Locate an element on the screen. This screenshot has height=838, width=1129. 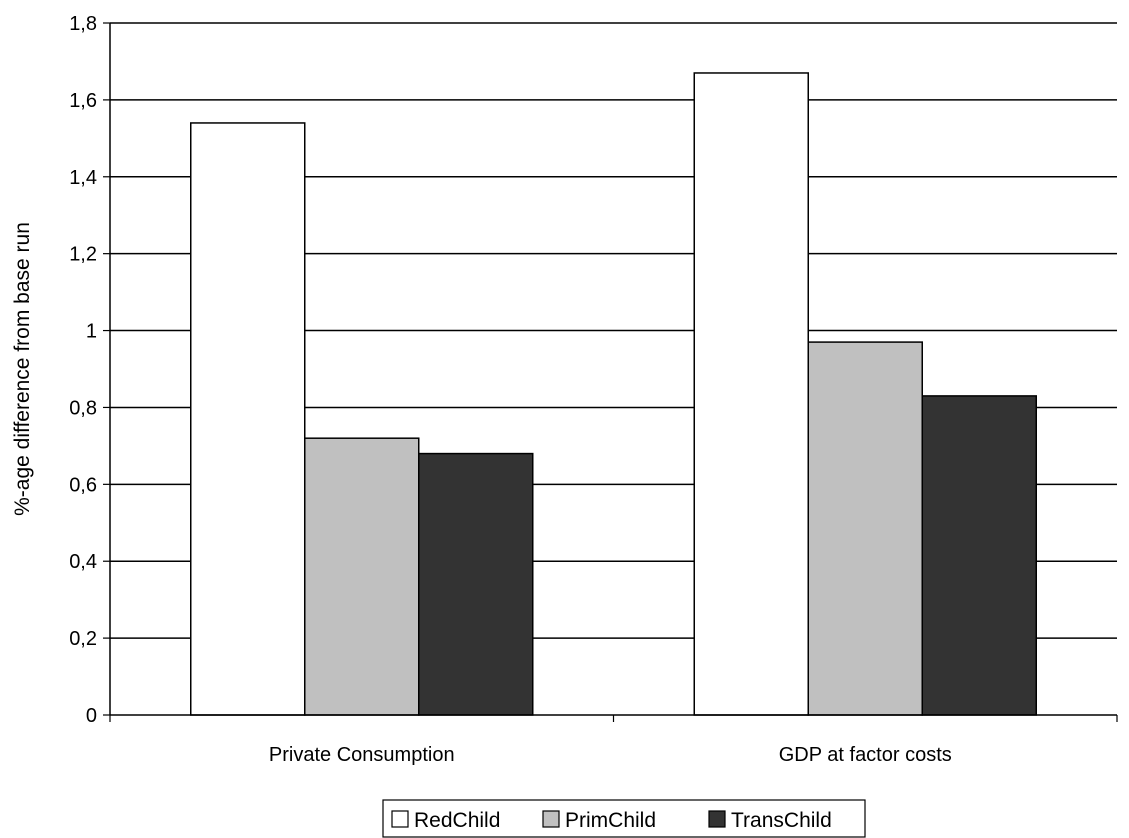
x-tick-label: GDP at factor costs is located at coordinates (865, 755).